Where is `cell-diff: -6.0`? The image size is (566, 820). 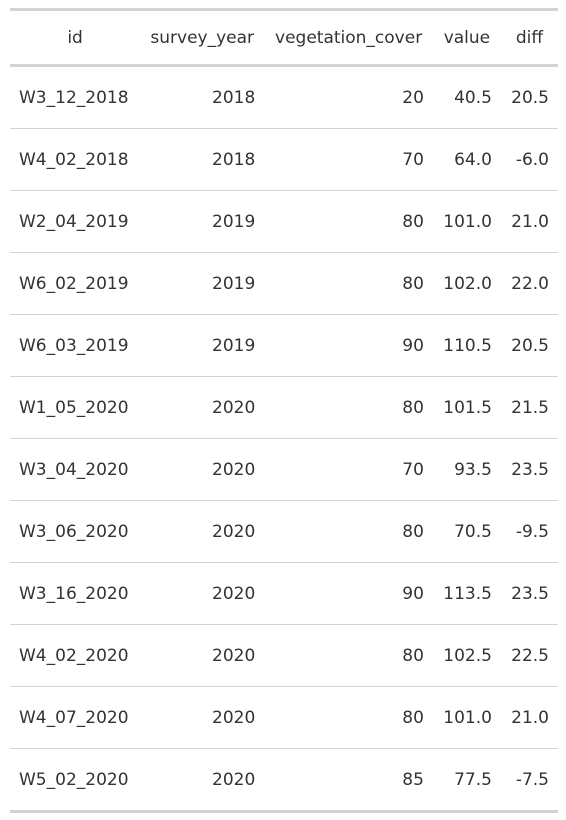 cell-diff: -6.0 is located at coordinates (529, 159).